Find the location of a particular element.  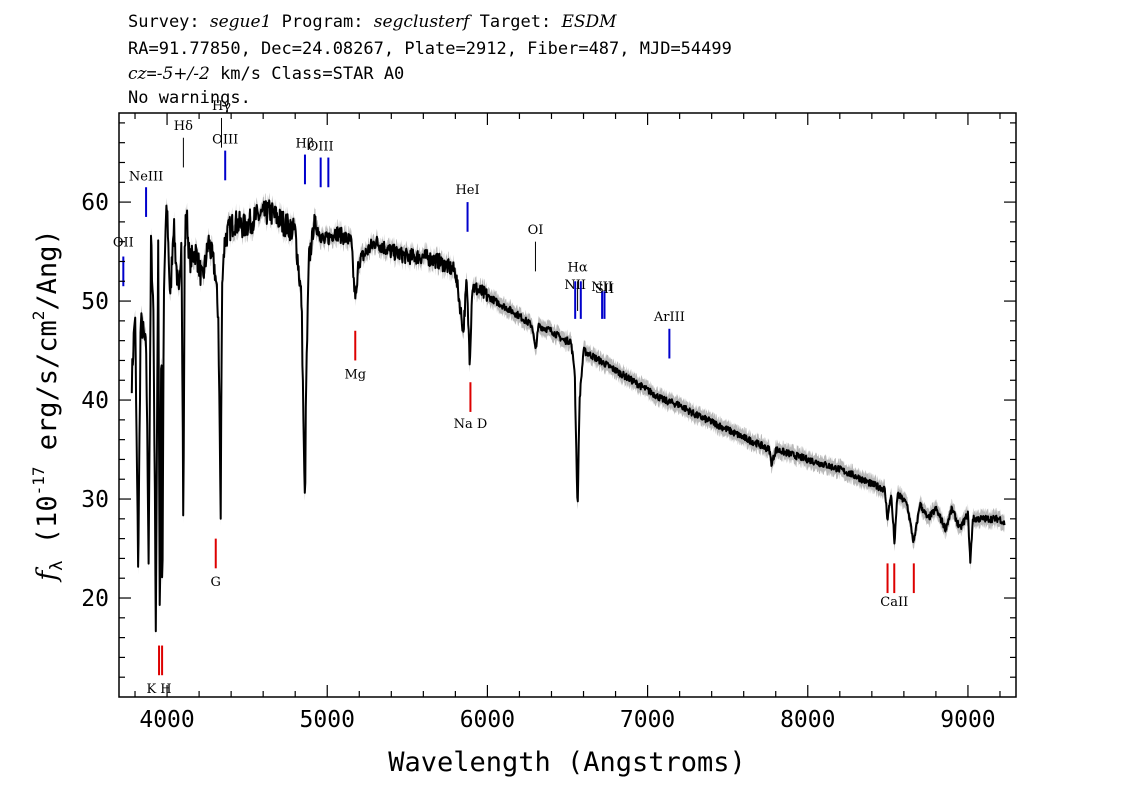

line-label: K H is located at coordinates (158, 689).